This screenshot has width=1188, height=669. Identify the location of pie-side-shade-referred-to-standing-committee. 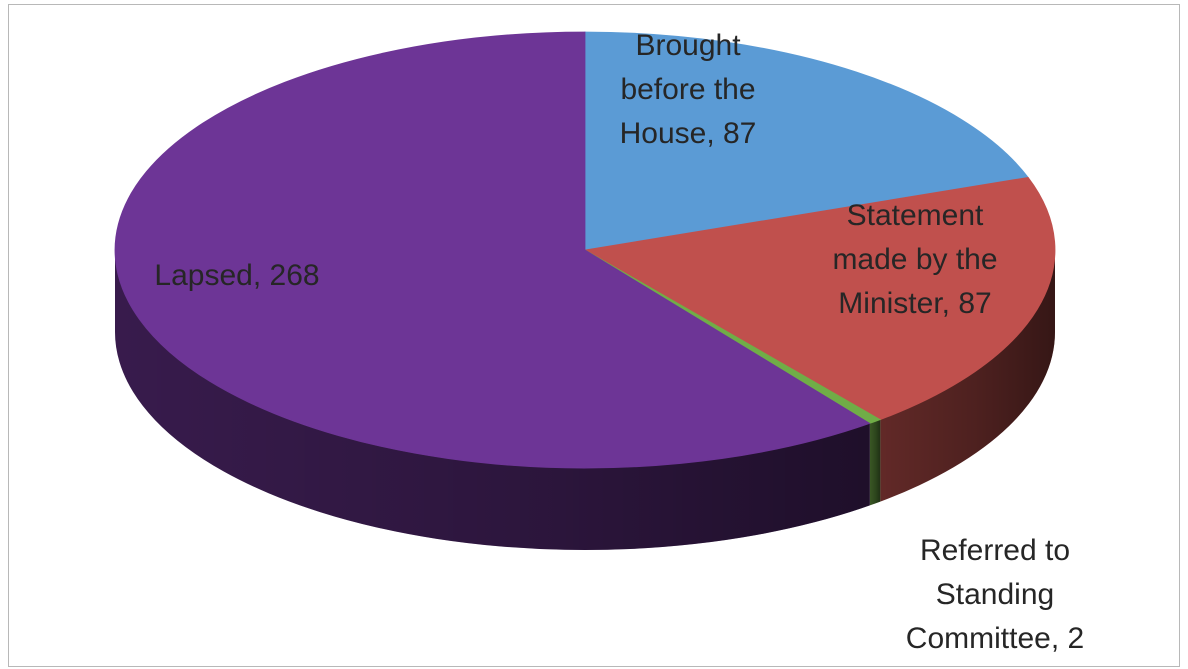
(875, 462).